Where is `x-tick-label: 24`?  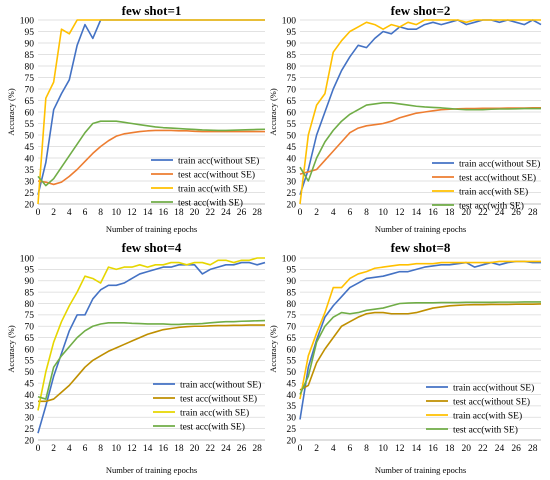 x-tick-label: 24 is located at coordinates (500, 449).